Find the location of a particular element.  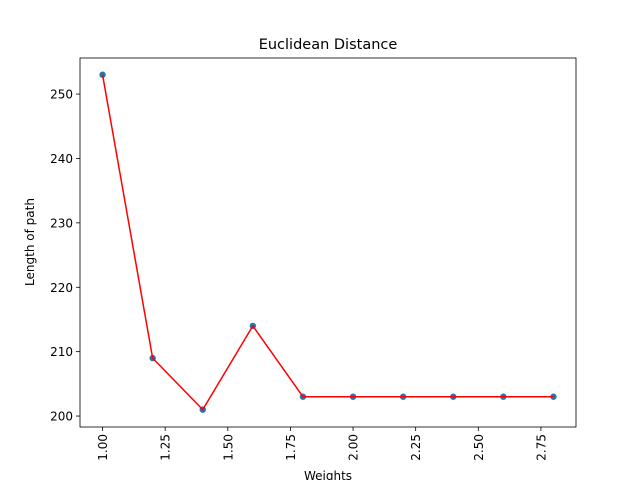

x-tick-label: 2.50 is located at coordinates (479, 447).